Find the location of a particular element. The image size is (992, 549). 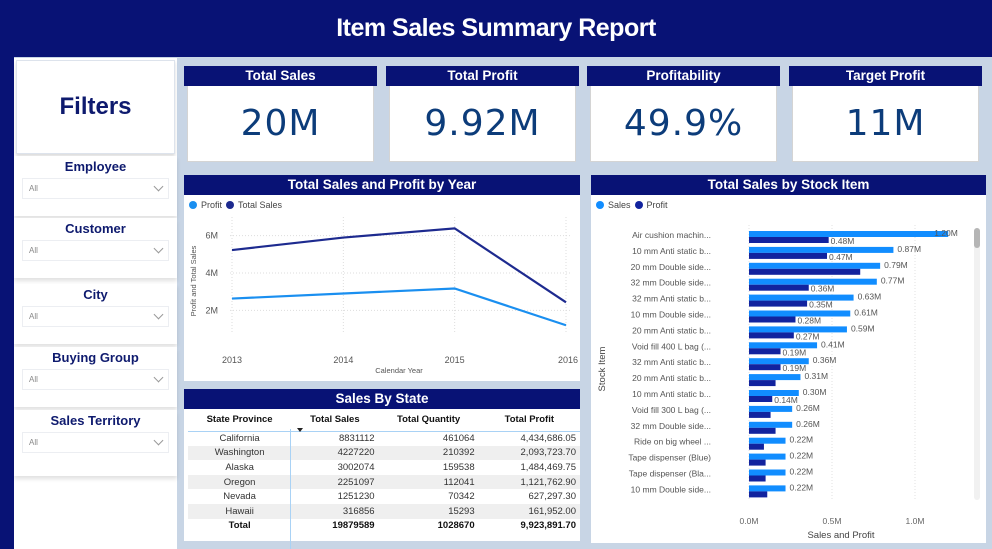

table-total-row: Total 19879589 1028670 9,923,891.70 is located at coordinates (384, 526).